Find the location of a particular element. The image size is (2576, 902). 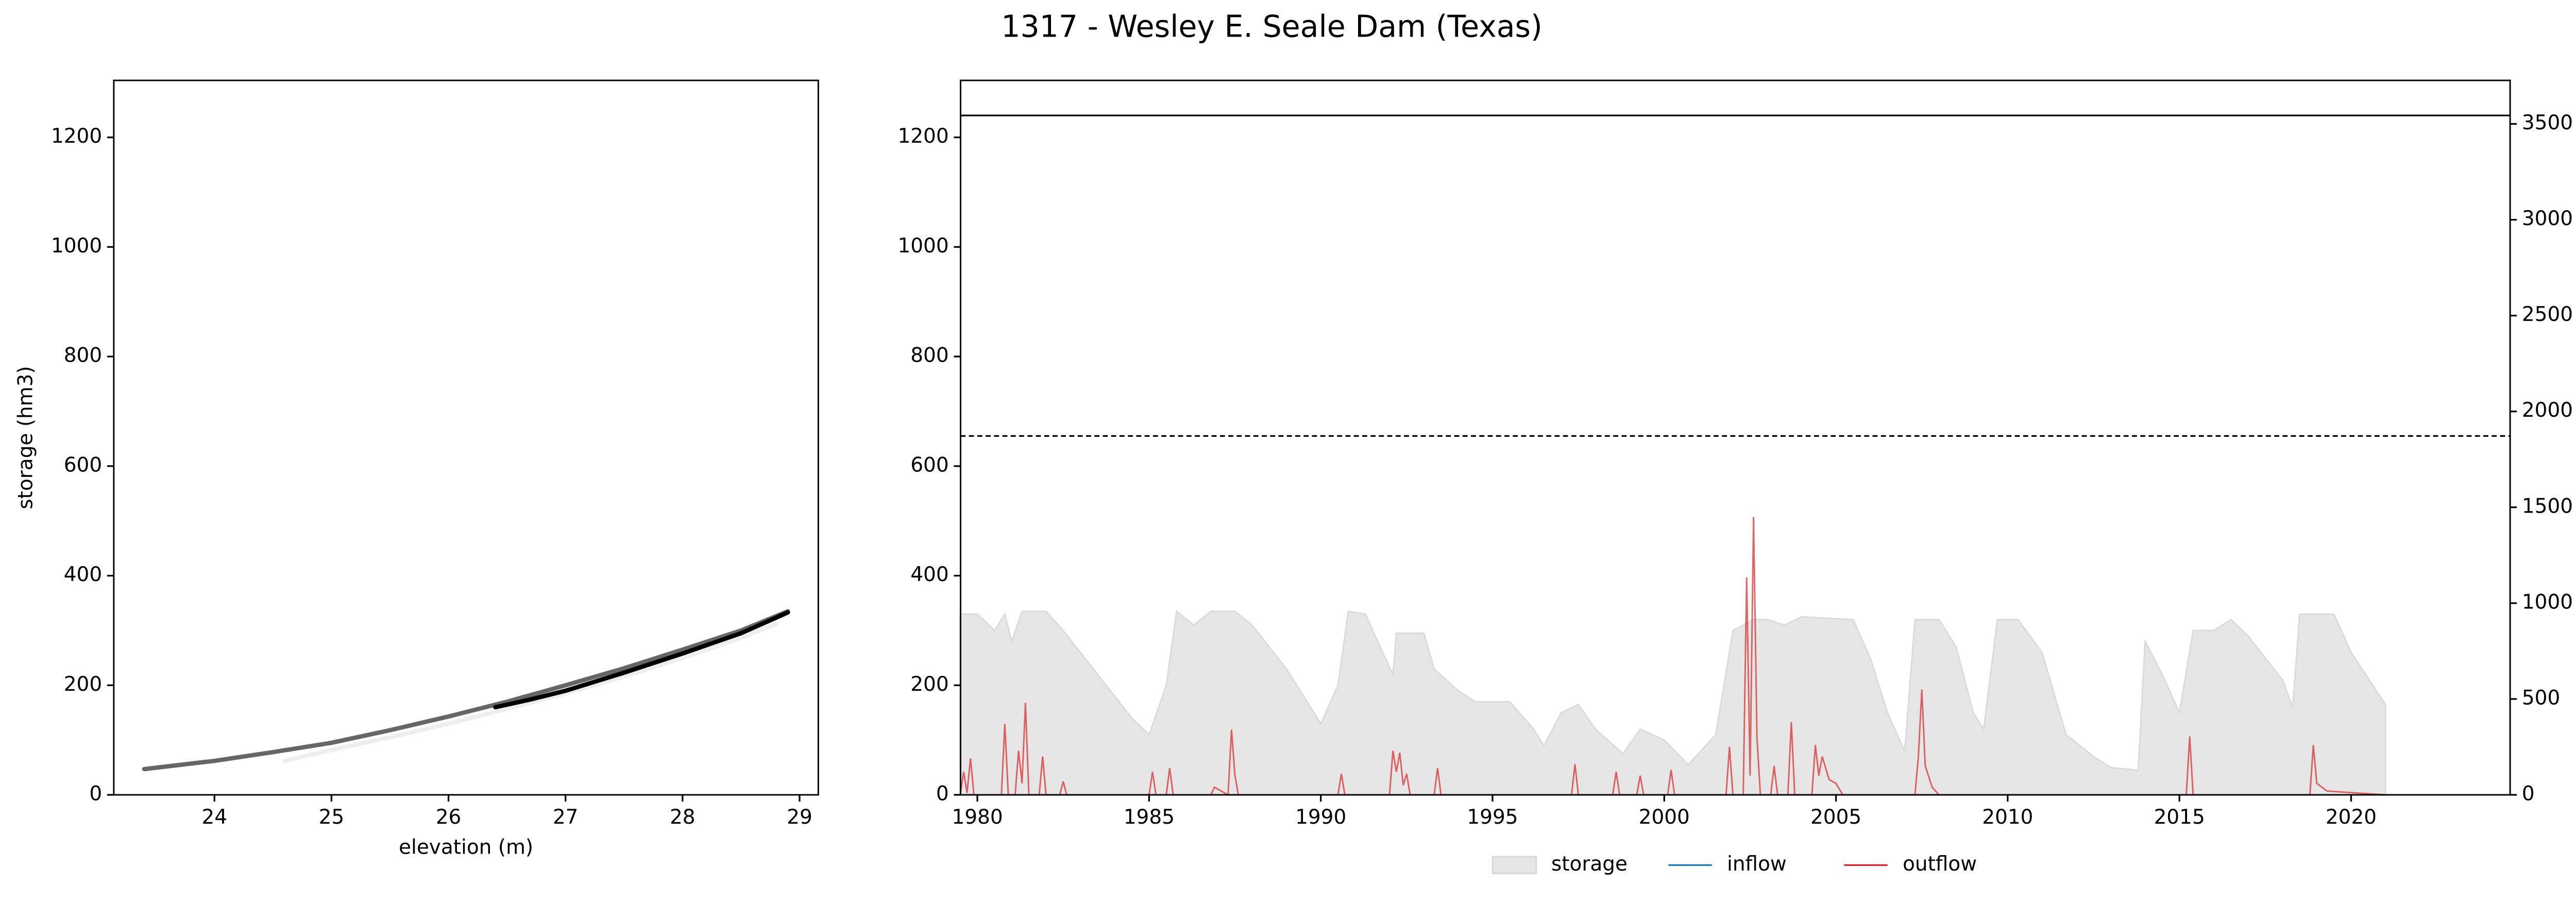

y2-tick-label: 3000 is located at coordinates (2547, 218).